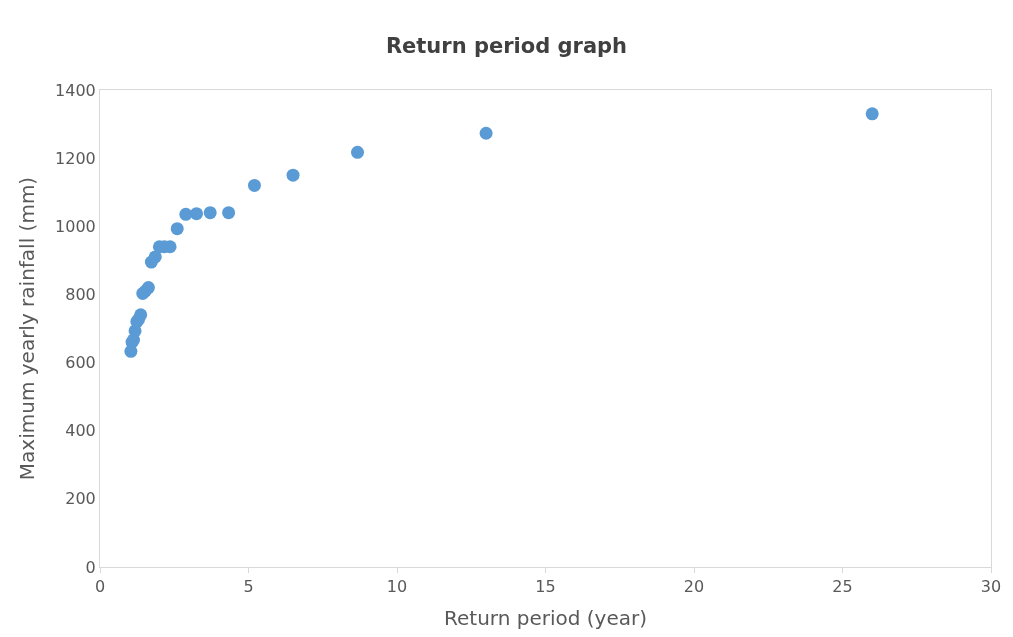 The width and height of the screenshot is (1013, 637). What do you see at coordinates (397, 587) in the screenshot?
I see `x-tick-label: 10` at bounding box center [397, 587].